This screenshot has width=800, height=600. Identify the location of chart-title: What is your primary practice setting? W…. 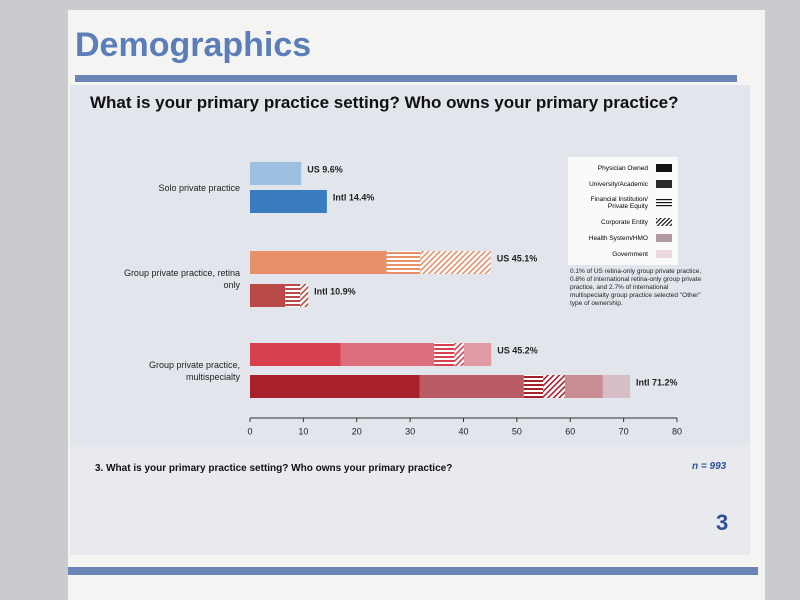
(384, 102).